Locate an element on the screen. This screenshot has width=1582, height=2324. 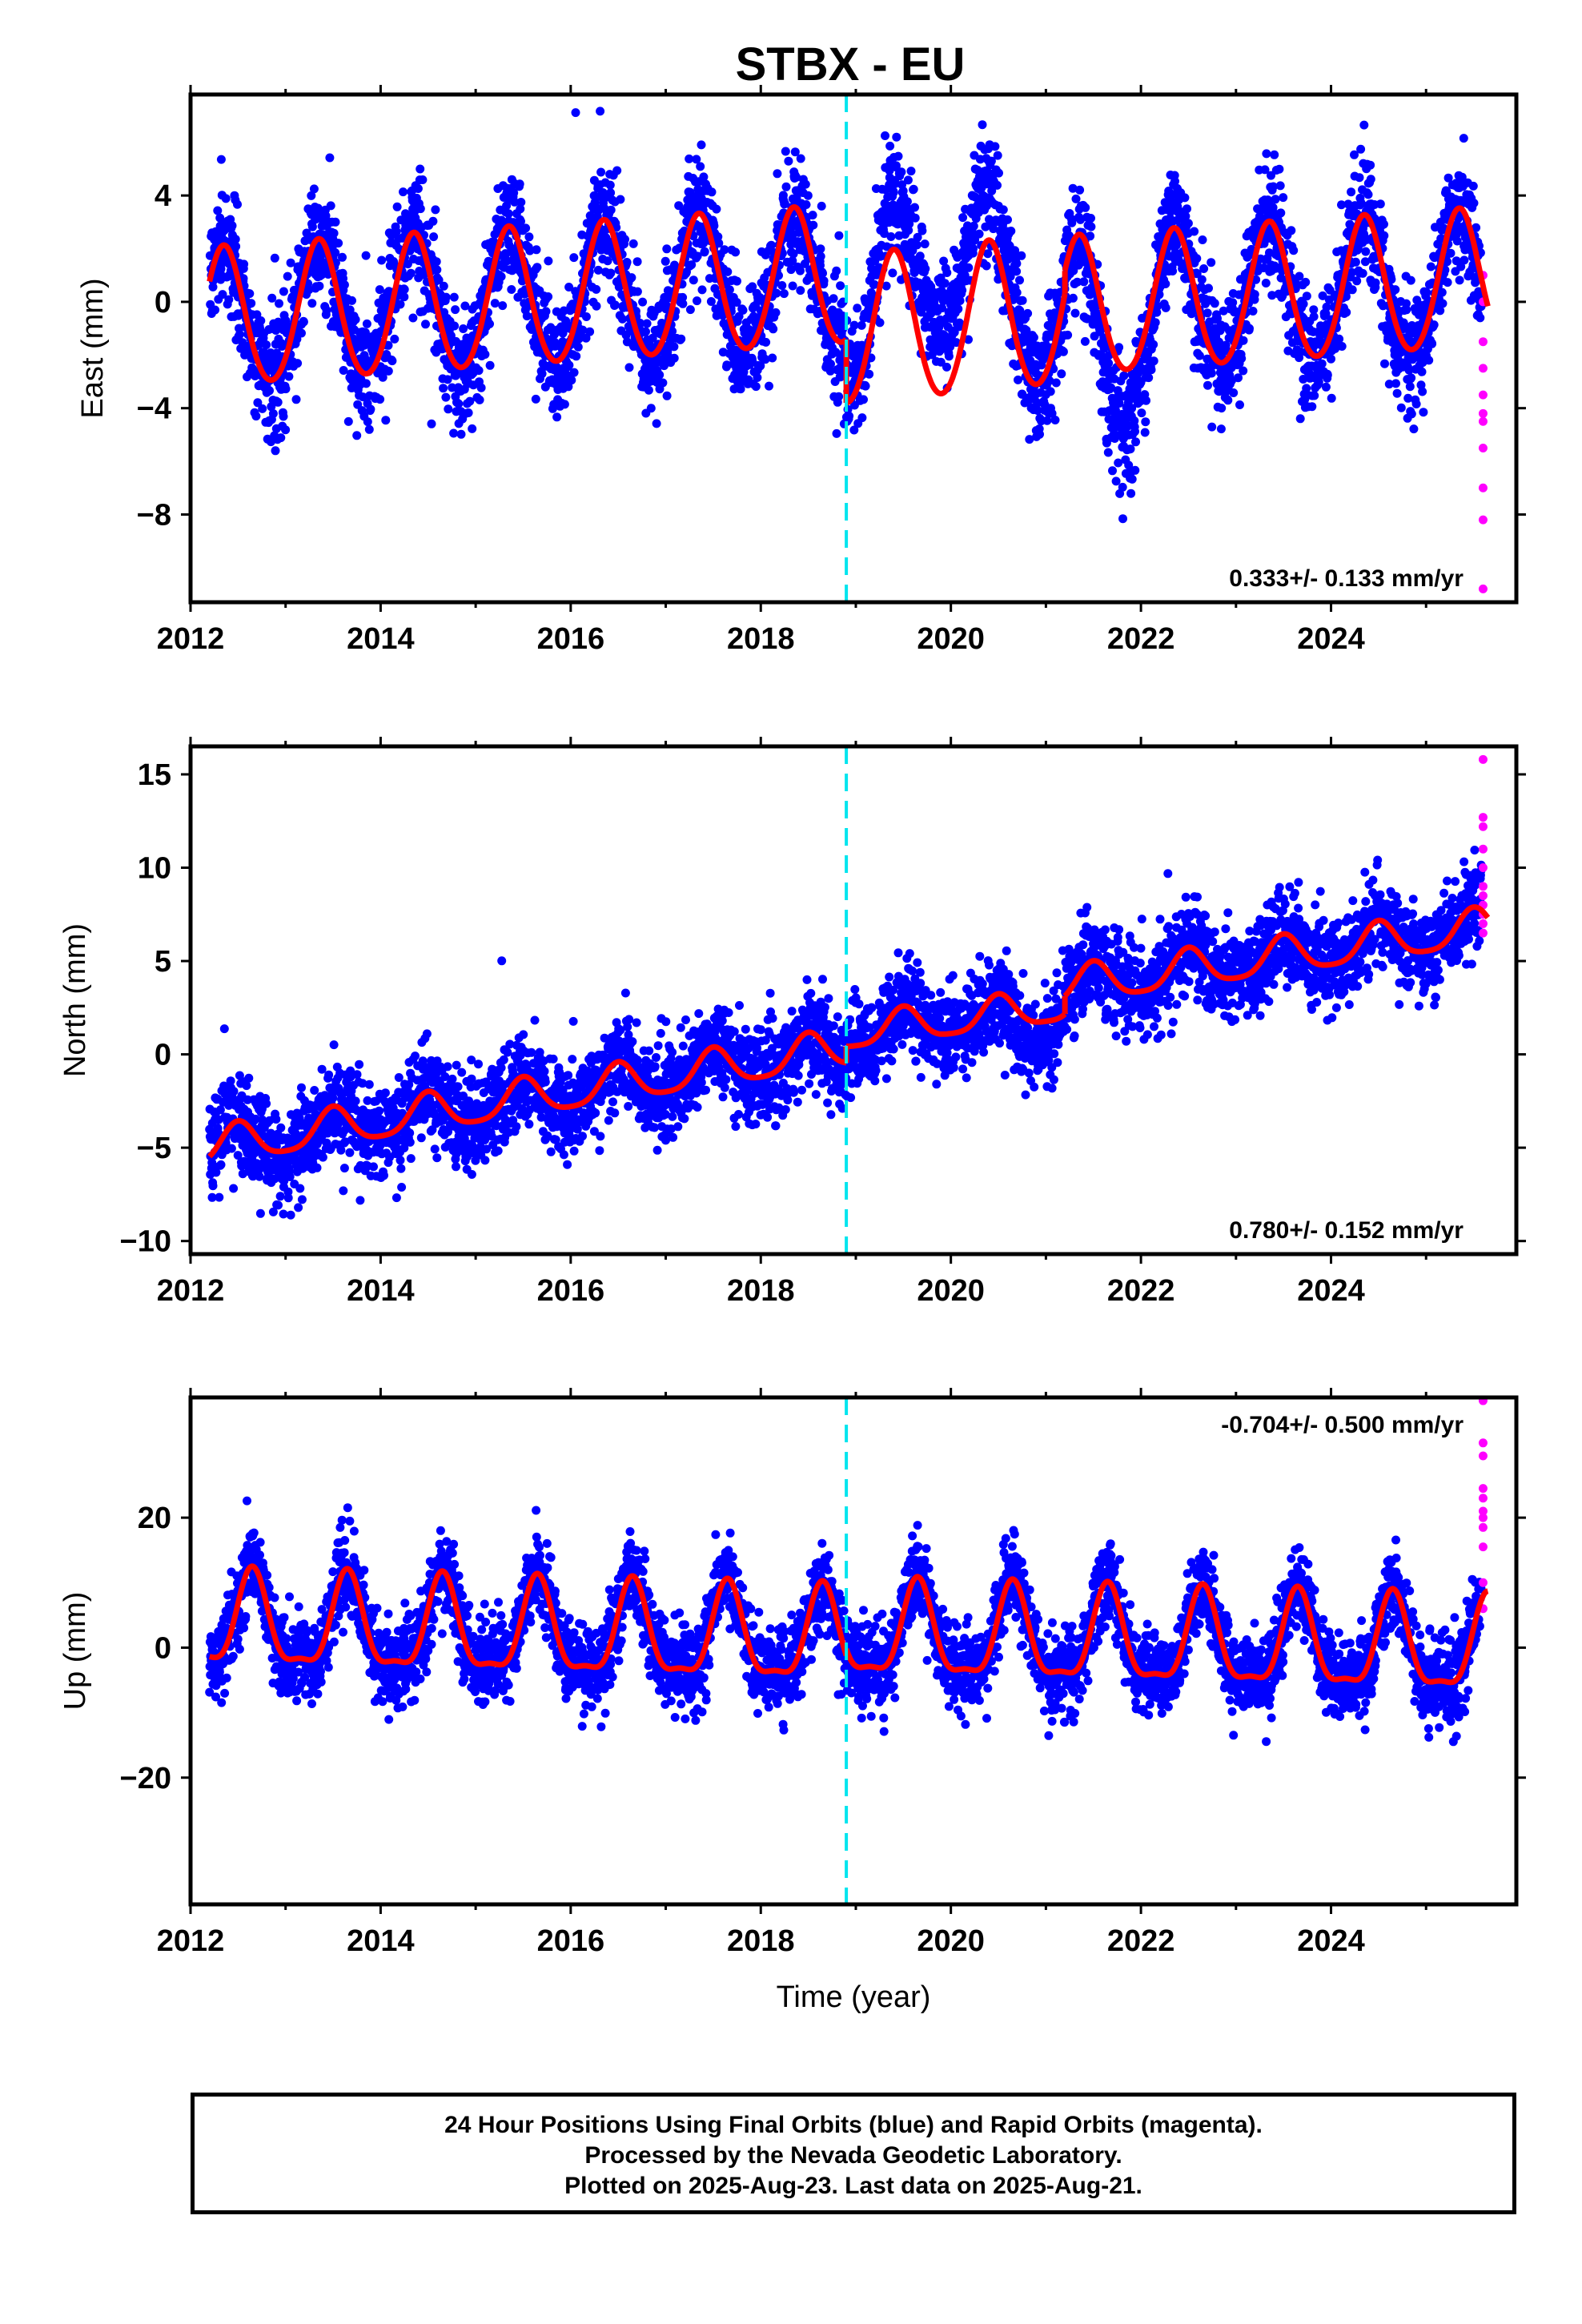
y-tick-label: −8 is located at coordinates (154, 515).